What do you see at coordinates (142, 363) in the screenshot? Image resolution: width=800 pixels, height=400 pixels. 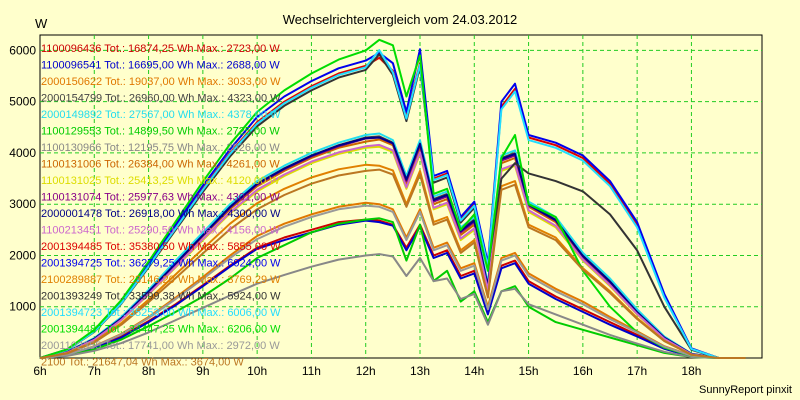 I see `legend-entry: 2100 Tot.: 21647,04 Wh Max.: 3674,00 W` at bounding box center [142, 363].